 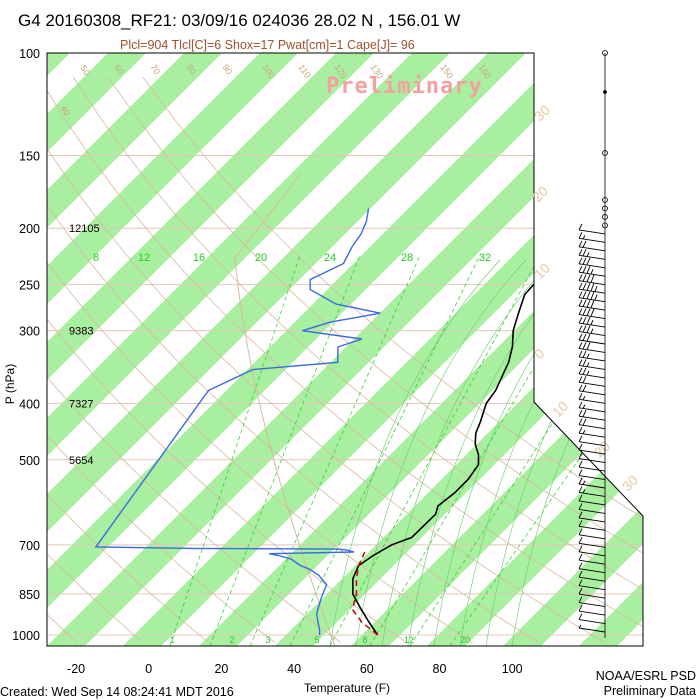 What do you see at coordinates (5, 359) in the screenshot?
I see `dry-adiabat-line` at bounding box center [5, 359].